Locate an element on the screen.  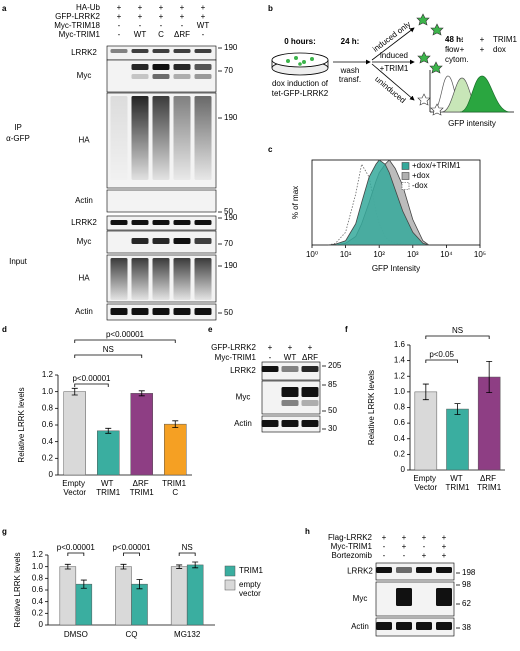
arrow is located at coordinates (393, 44).